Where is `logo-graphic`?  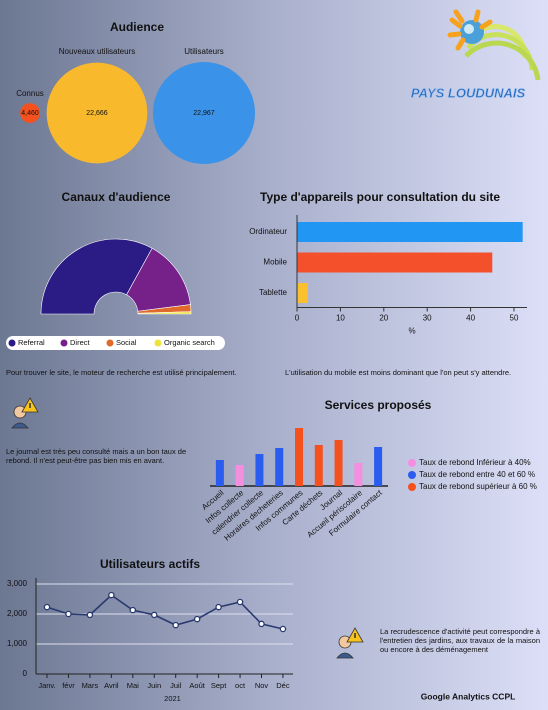 logo-graphic is located at coordinates (494, 45).